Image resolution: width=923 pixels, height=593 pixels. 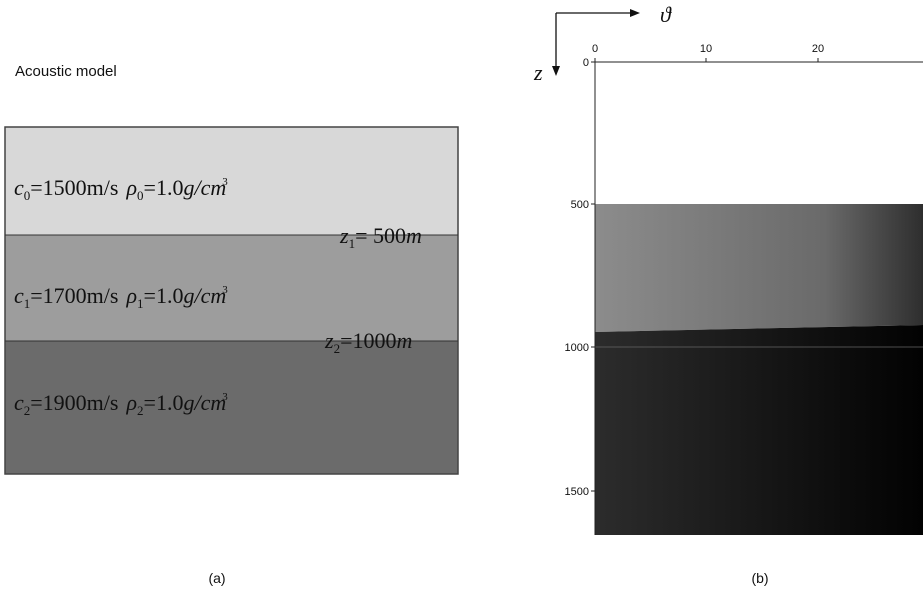 What do you see at coordinates (586, 63) in the screenshot?
I see `z-tick-label: 0` at bounding box center [586, 63].